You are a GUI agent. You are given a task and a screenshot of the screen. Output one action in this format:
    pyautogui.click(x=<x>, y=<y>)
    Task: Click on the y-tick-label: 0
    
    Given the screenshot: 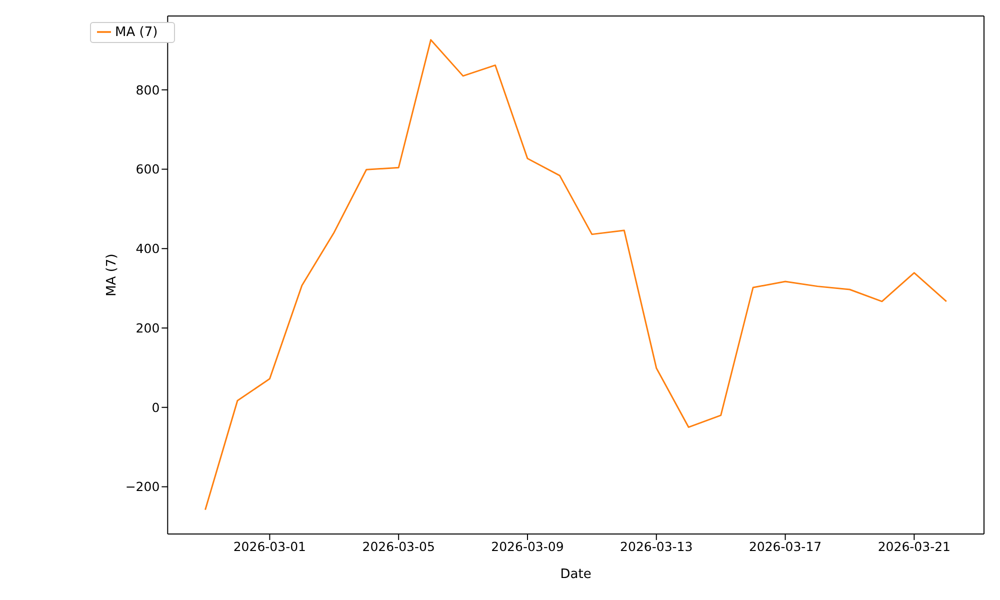 What is the action you would take?
    pyautogui.click(x=156, y=407)
    